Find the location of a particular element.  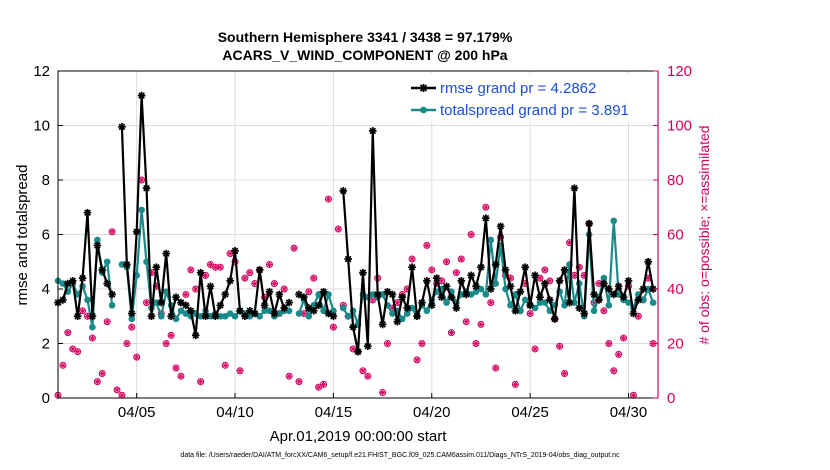

legend-marker-rmse is located at coordinates (423, 88).